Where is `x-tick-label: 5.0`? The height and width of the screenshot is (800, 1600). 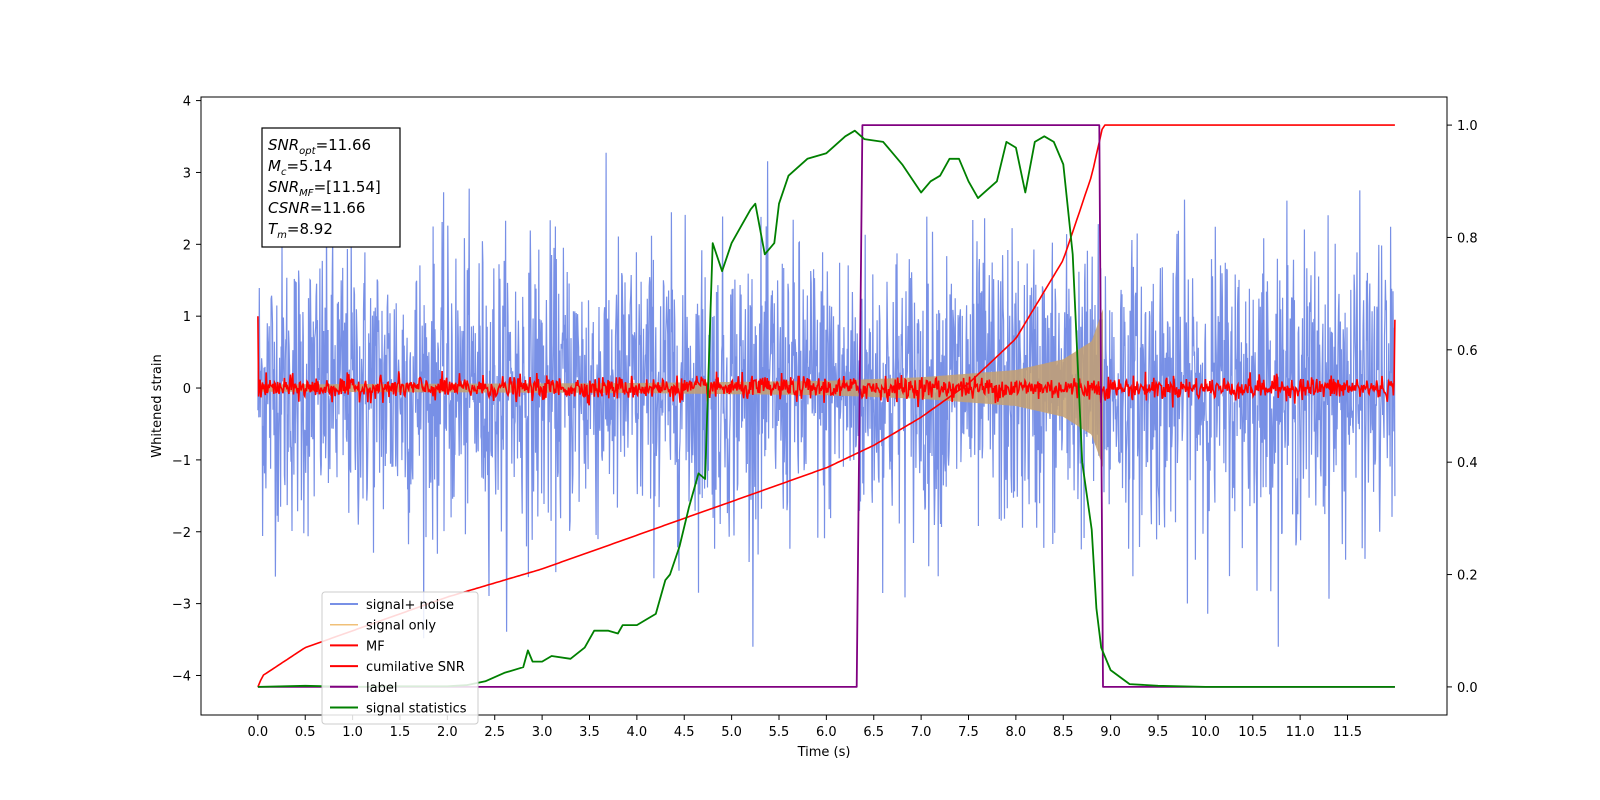 x-tick-label: 5.0 is located at coordinates (731, 732).